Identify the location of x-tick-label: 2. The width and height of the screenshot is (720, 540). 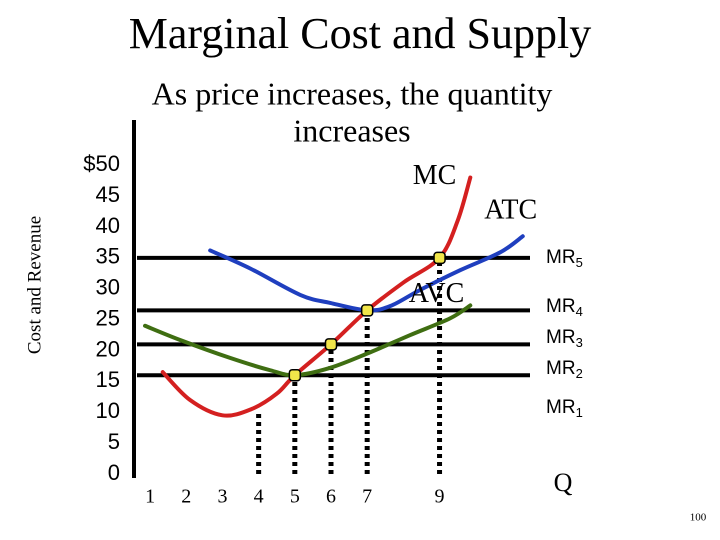
(186, 497).